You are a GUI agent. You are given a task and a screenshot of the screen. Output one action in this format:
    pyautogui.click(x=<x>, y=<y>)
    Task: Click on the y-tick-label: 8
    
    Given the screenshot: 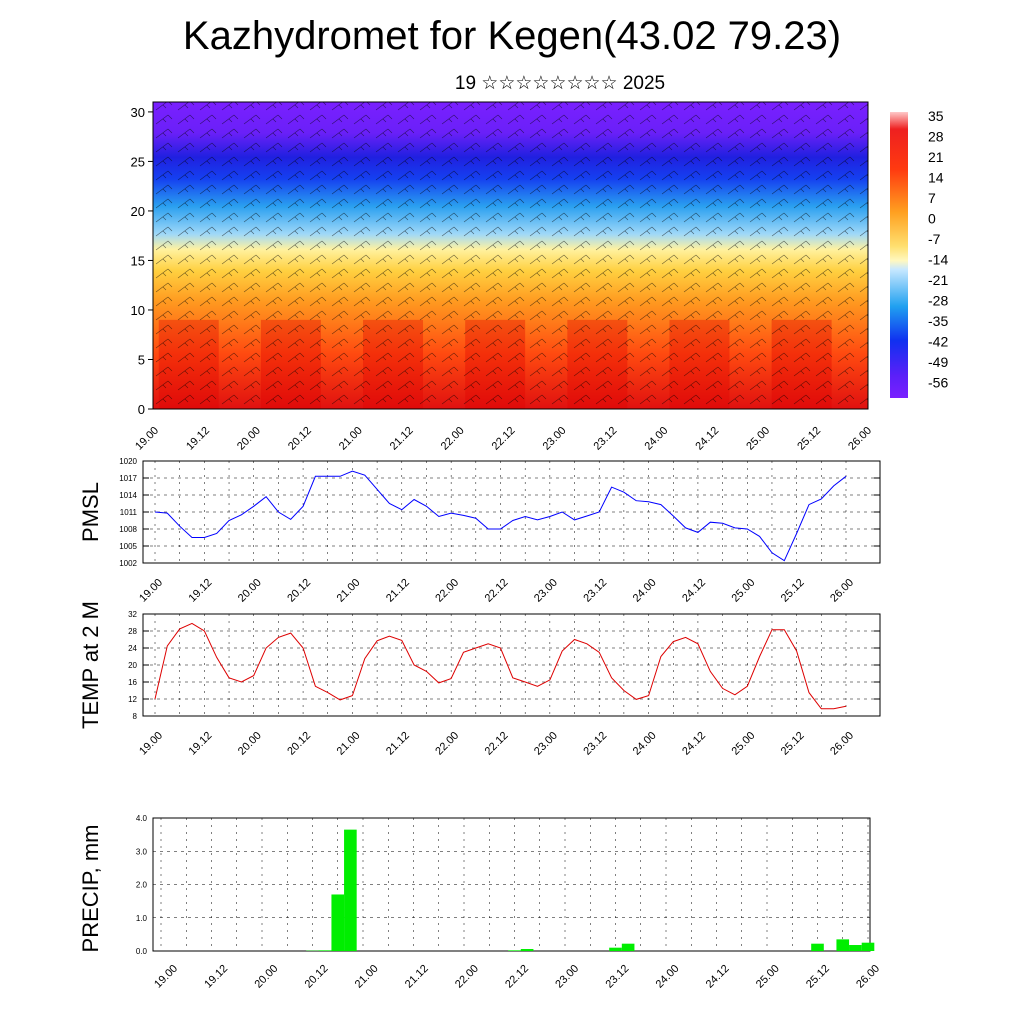 What is the action you would take?
    pyautogui.click(x=135, y=716)
    